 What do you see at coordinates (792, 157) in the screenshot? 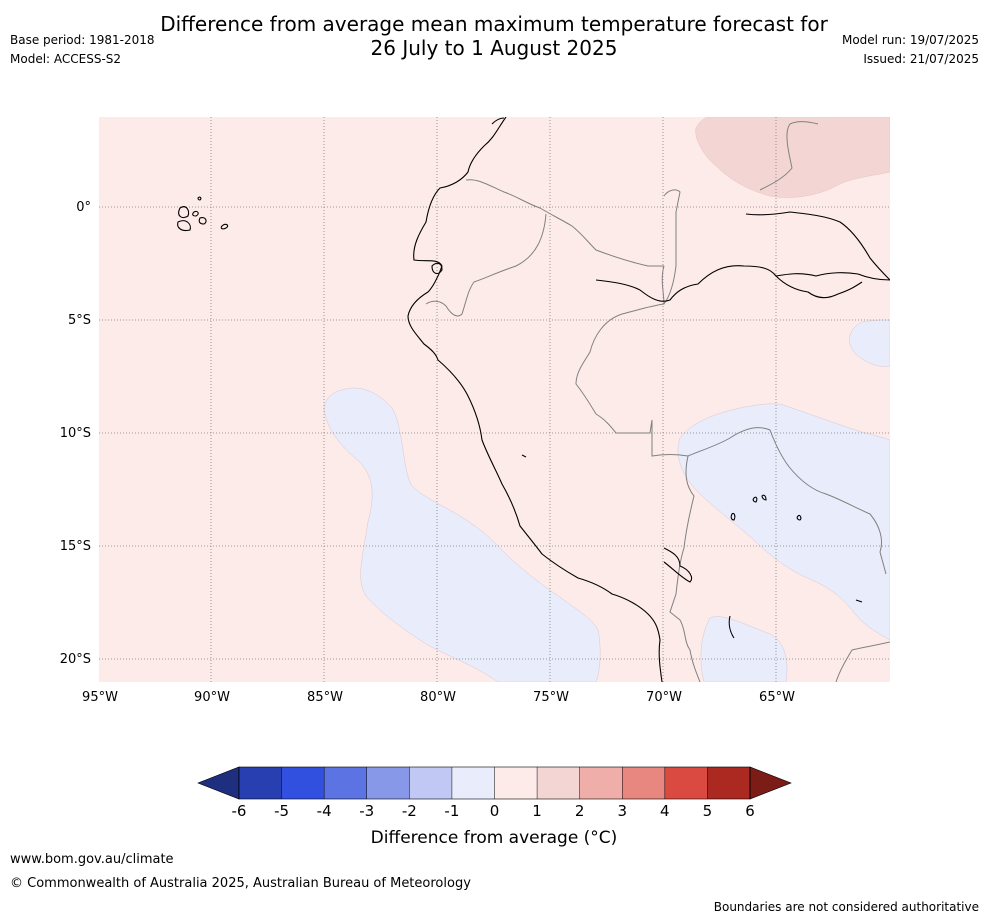
I see `warm-anomaly-region-north` at bounding box center [792, 157].